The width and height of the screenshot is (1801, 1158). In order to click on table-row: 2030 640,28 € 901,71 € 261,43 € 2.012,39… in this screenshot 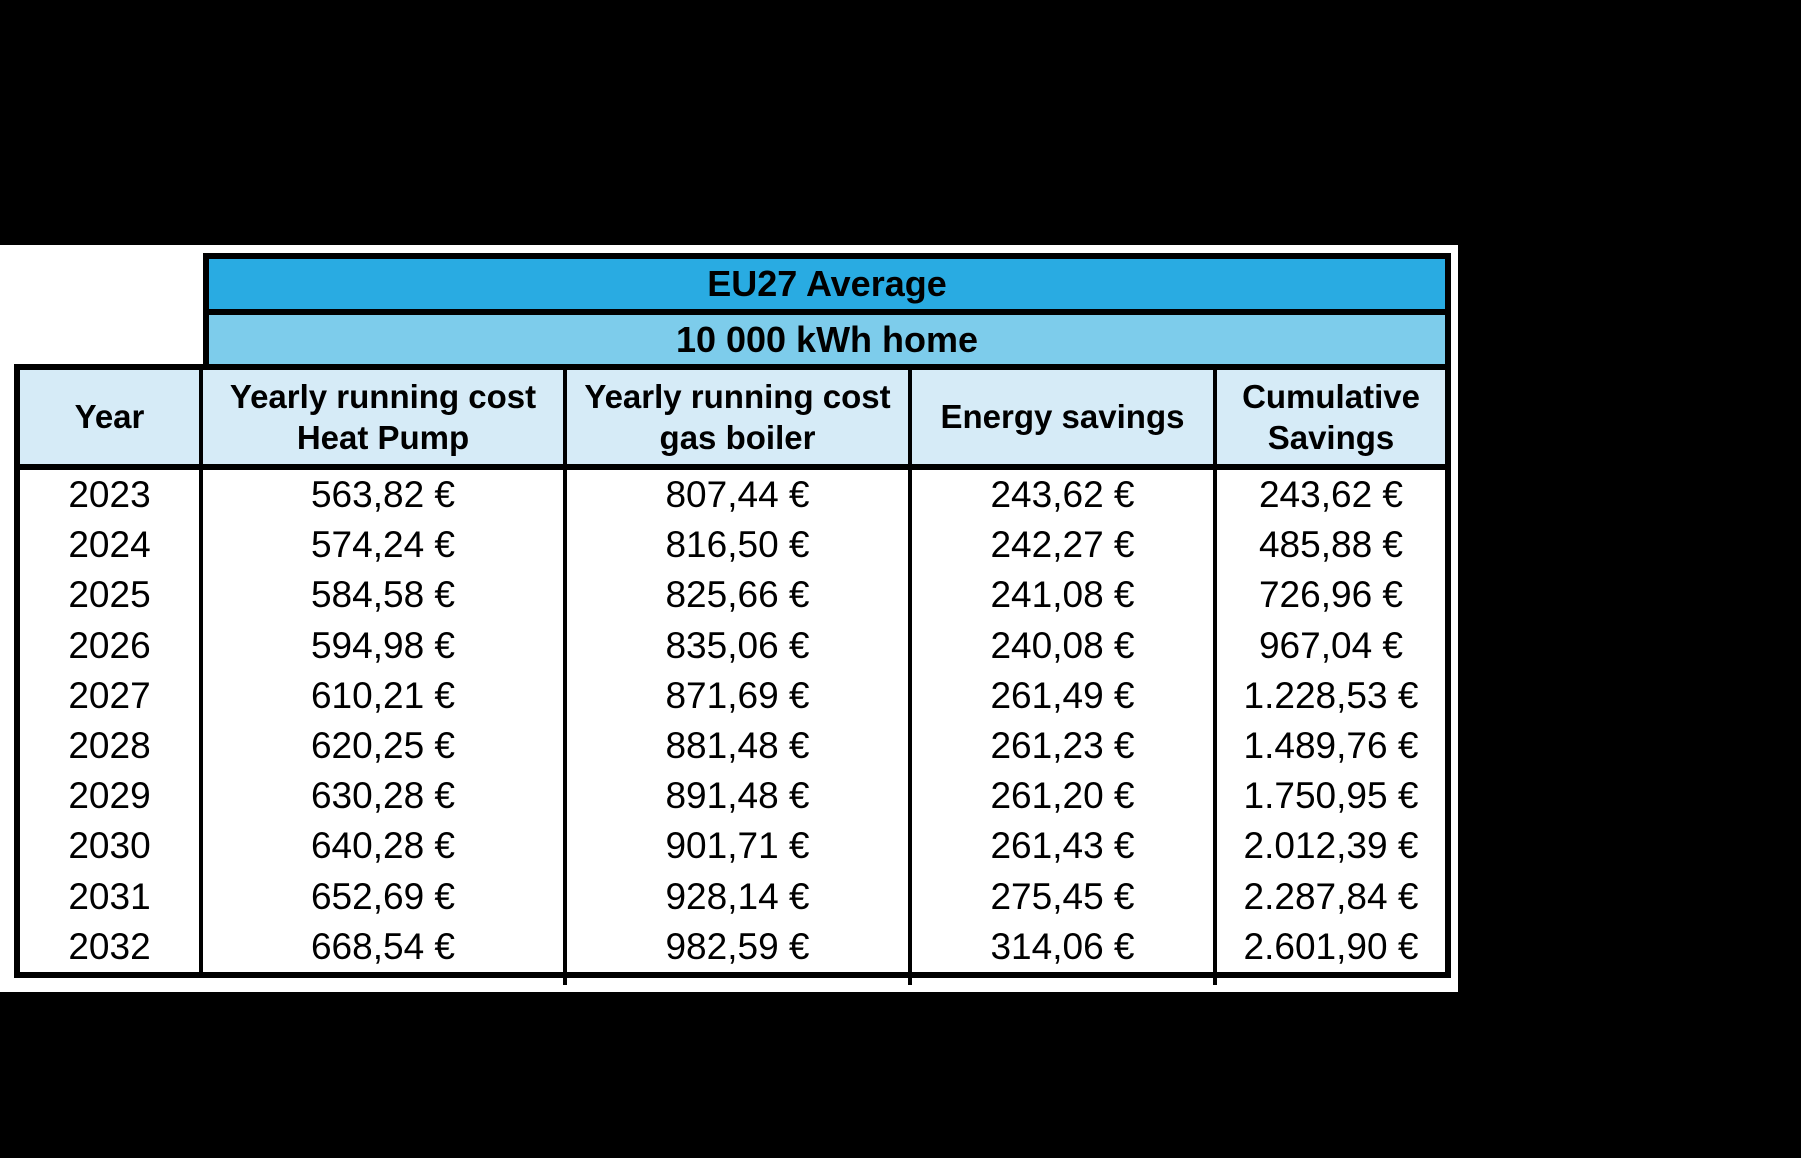, I will do `click(732, 846)`.